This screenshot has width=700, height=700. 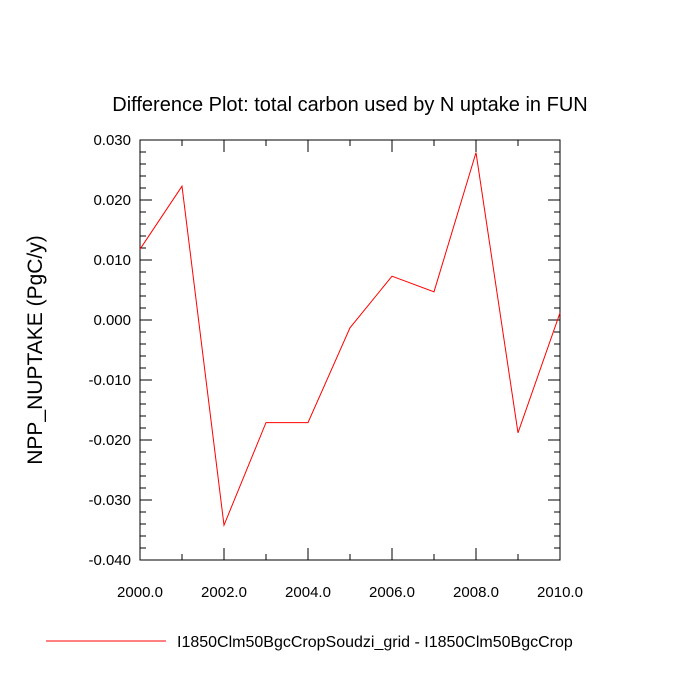 I want to click on x-tick-label: 2000.0, so click(x=140, y=592).